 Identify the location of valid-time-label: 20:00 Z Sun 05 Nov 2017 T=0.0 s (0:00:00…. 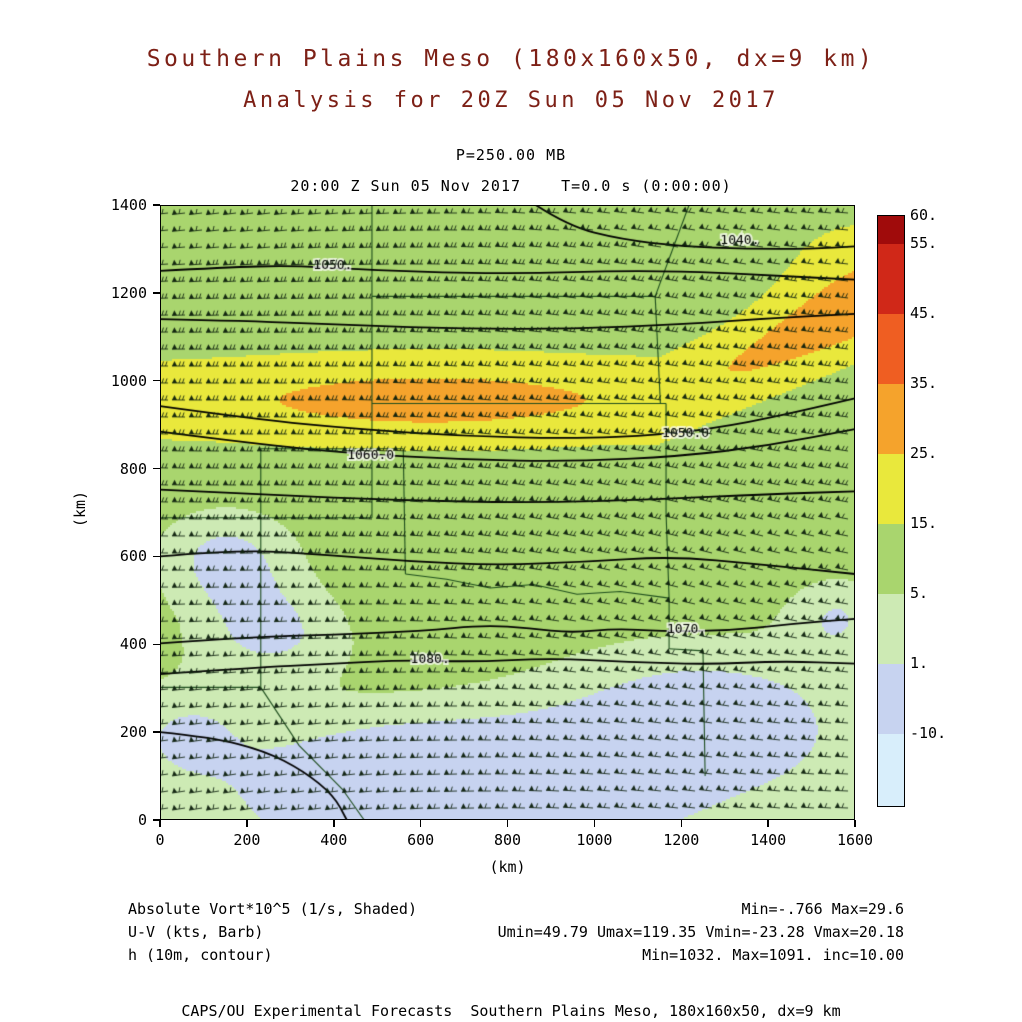
(511, 186).